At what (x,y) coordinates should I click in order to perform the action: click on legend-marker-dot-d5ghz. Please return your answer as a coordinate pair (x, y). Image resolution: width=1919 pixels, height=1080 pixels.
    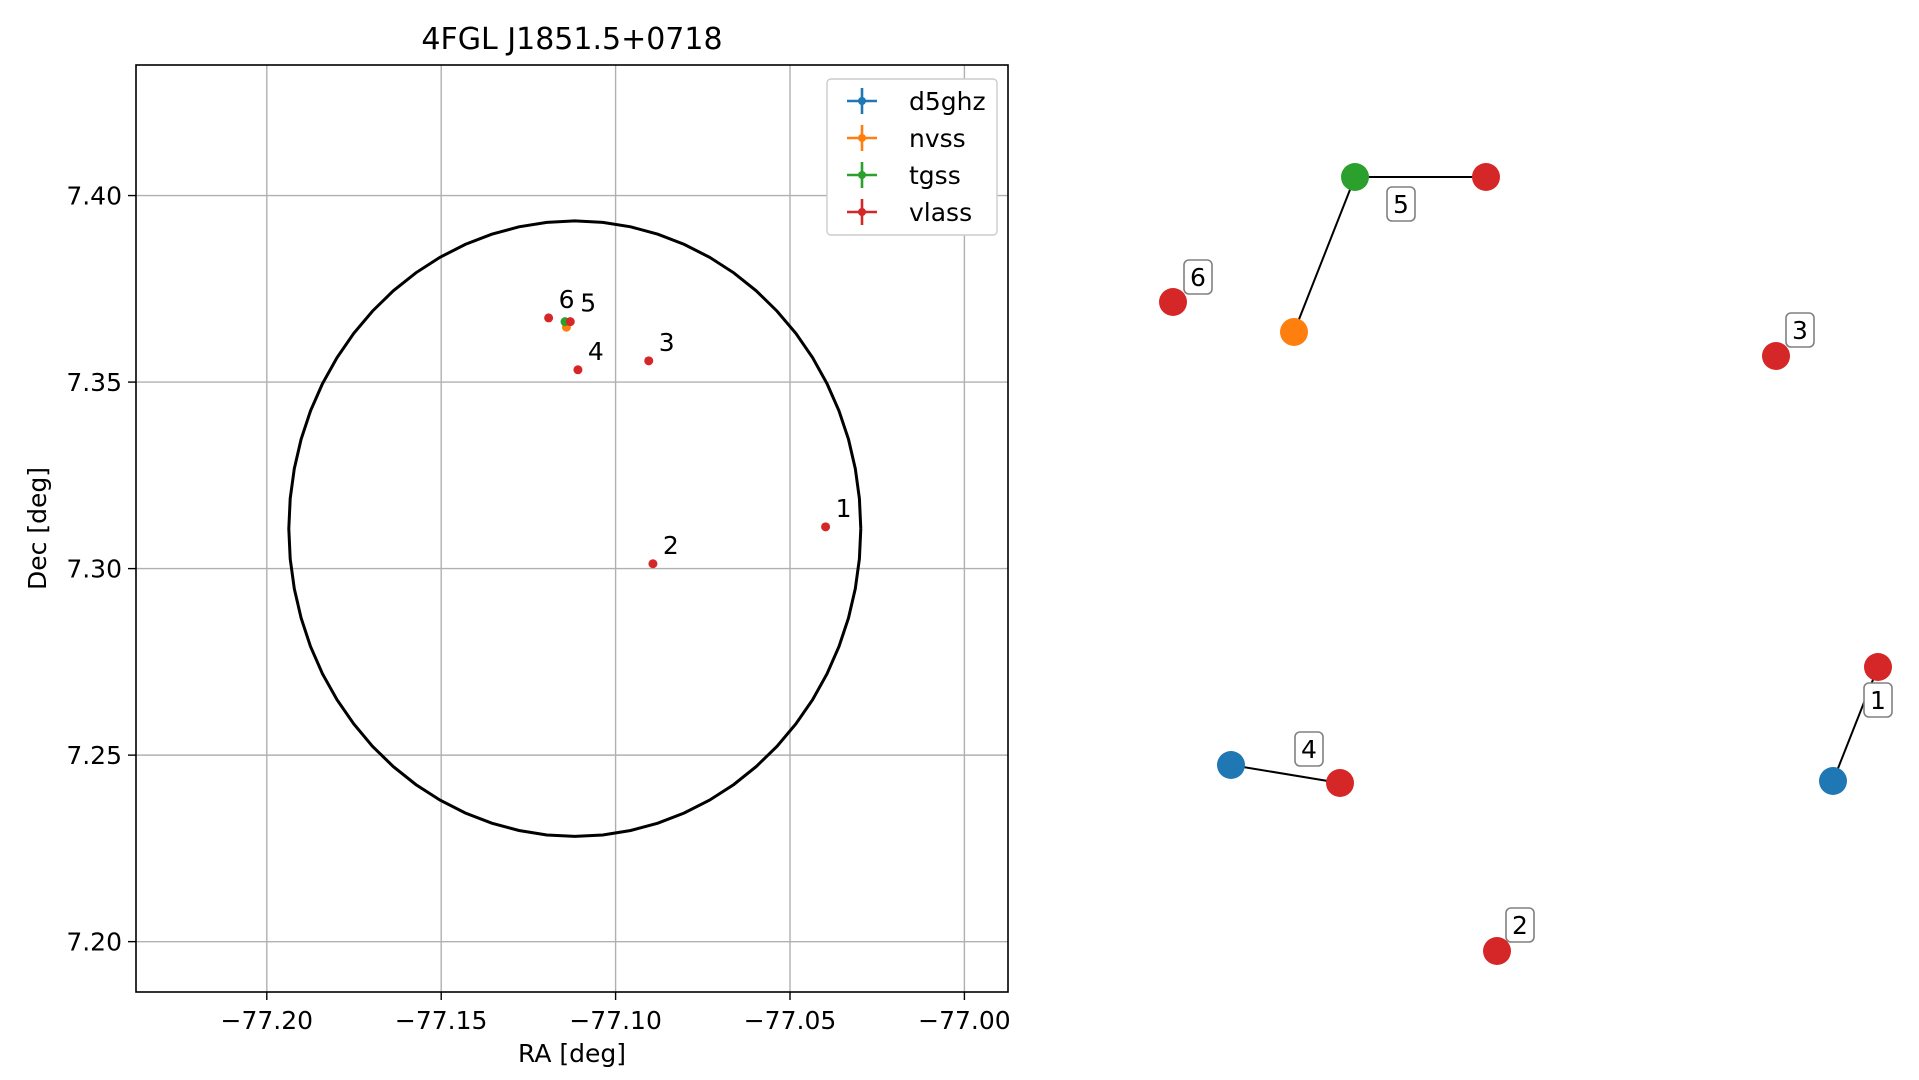
    Looking at the image, I should click on (862, 101).